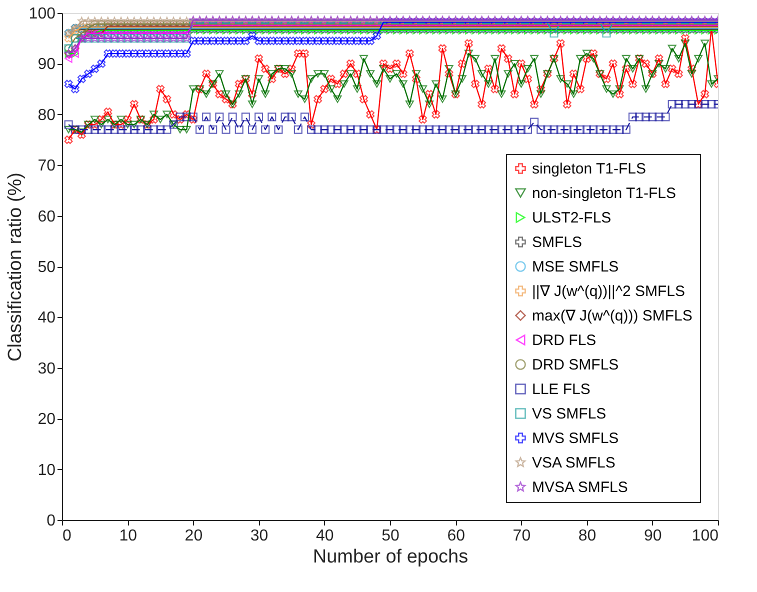 This screenshot has height=592, width=757. Describe the element at coordinates (456, 536) in the screenshot. I see `x-tick-label: 60` at that location.